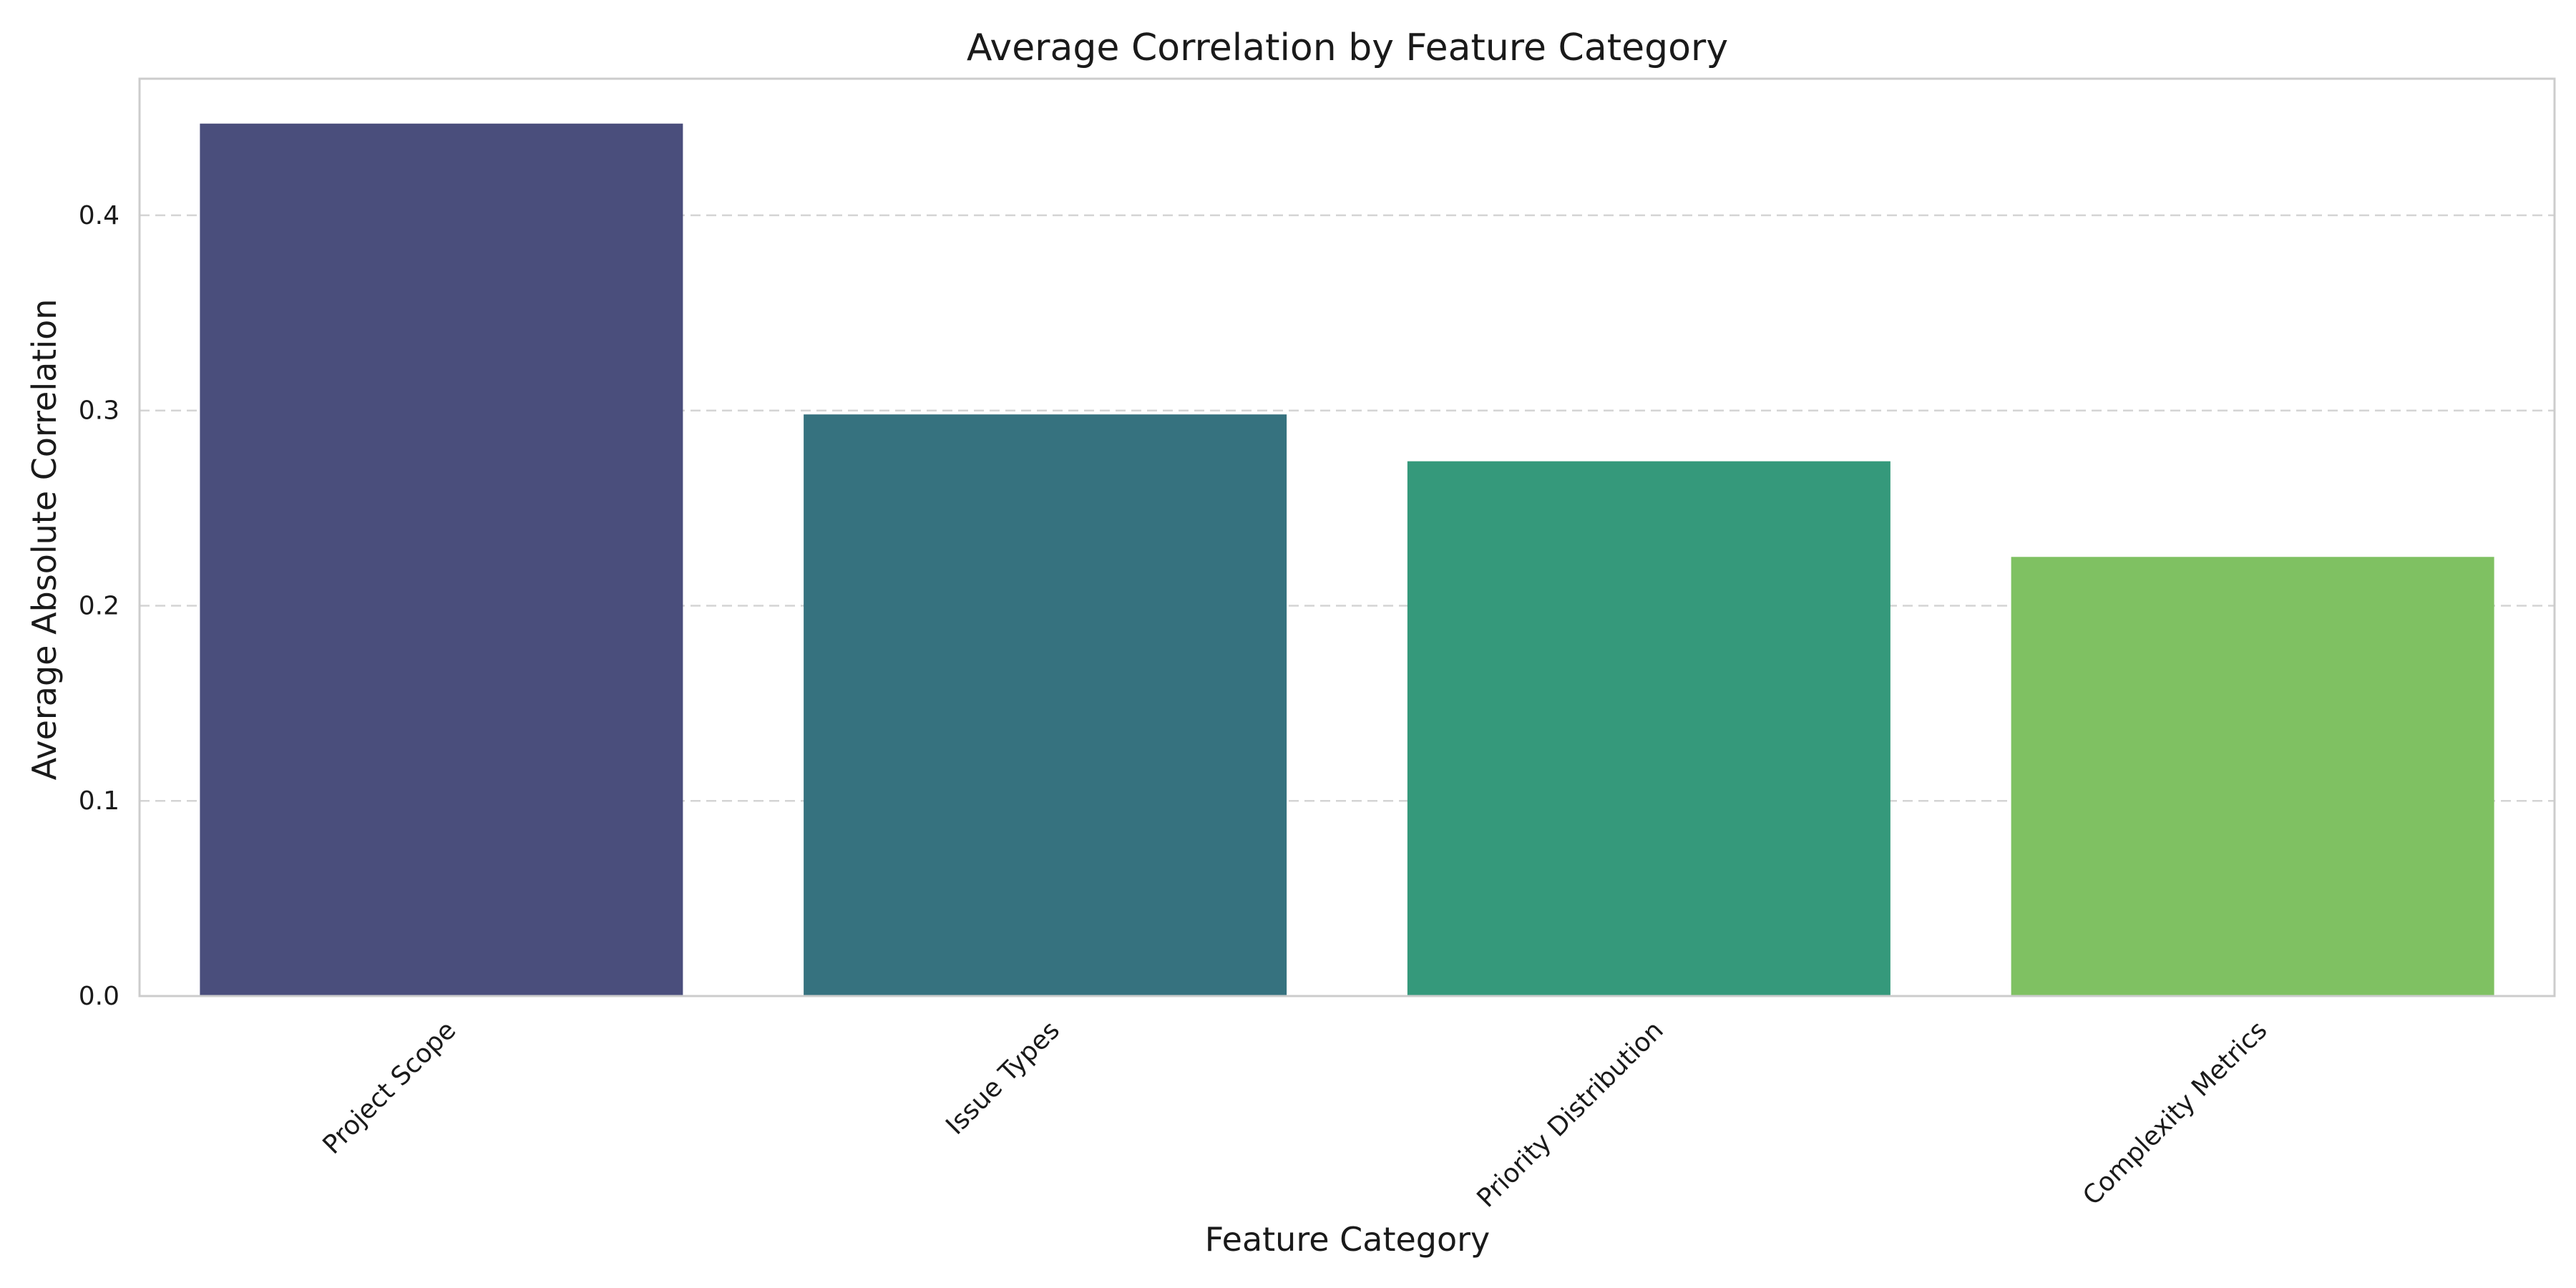  I want to click on y-tick-label: 0.0, so click(99, 996).